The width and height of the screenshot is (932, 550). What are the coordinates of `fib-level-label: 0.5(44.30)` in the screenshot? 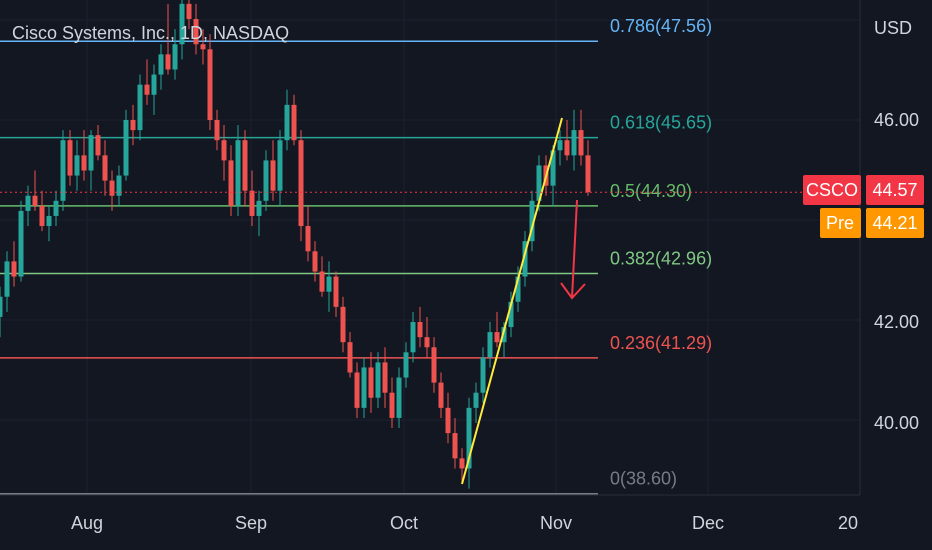 It's located at (651, 191).